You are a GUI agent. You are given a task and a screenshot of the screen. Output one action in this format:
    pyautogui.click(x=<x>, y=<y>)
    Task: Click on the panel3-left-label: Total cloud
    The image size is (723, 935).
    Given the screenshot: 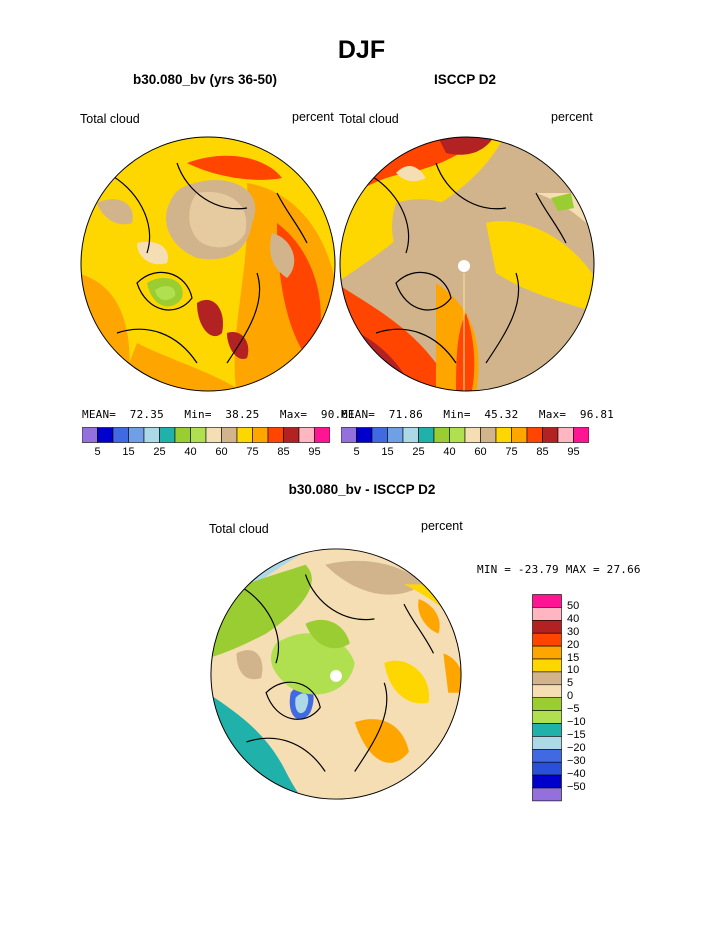 What is the action you would take?
    pyautogui.click(x=239, y=529)
    